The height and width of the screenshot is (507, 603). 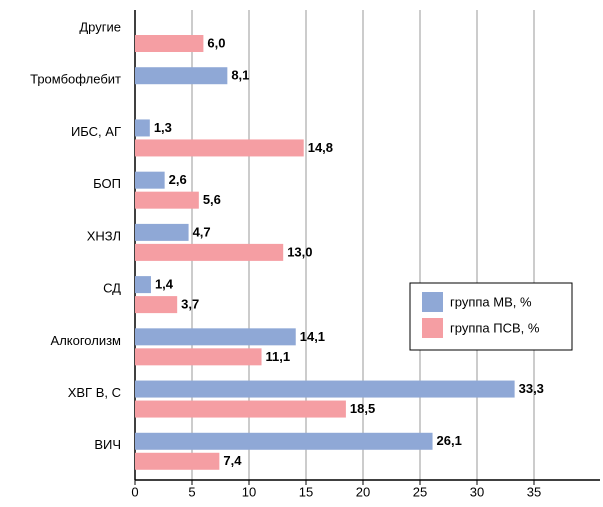 I want to click on value-label: 1,4, so click(x=164, y=284).